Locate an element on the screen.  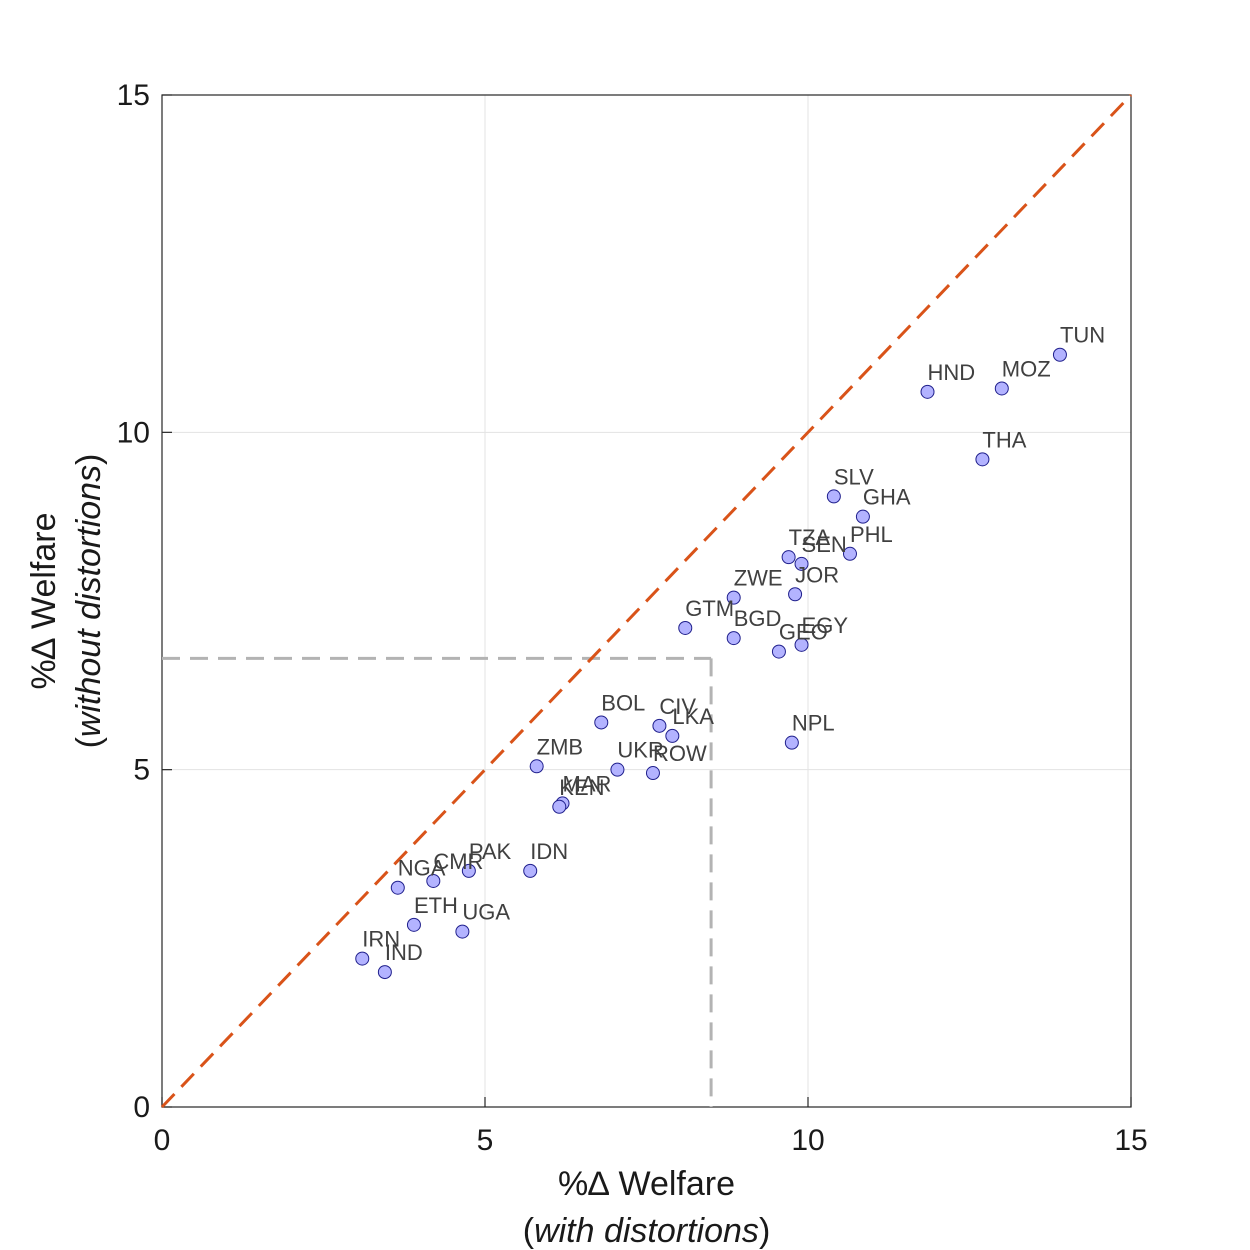
point-hnd is located at coordinates (927, 391).